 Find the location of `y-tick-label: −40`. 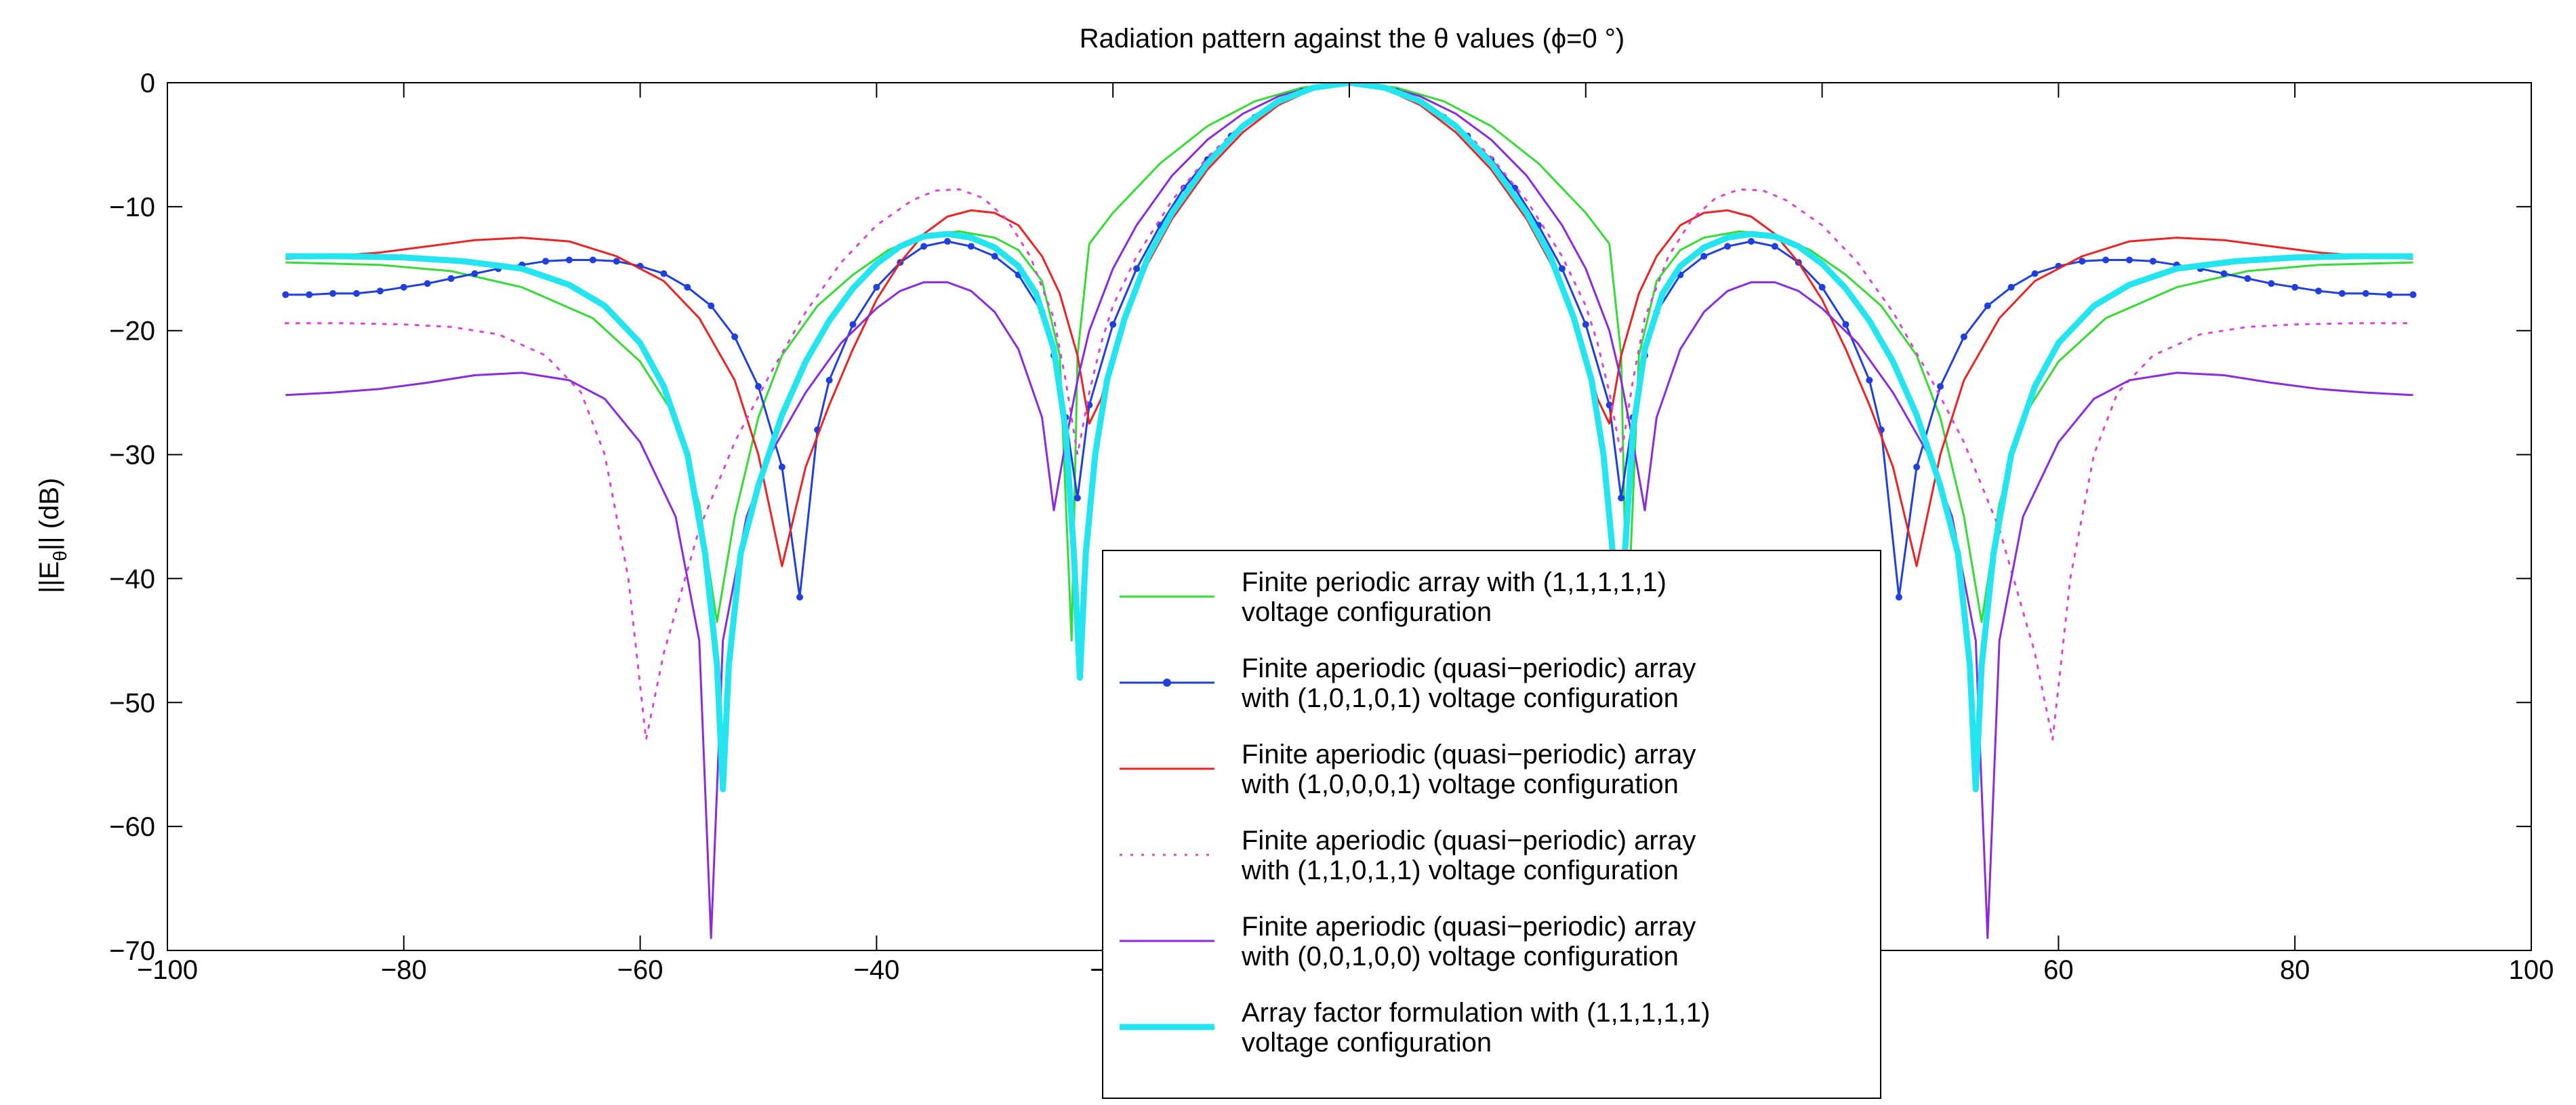

y-tick-label: −40 is located at coordinates (132, 579).